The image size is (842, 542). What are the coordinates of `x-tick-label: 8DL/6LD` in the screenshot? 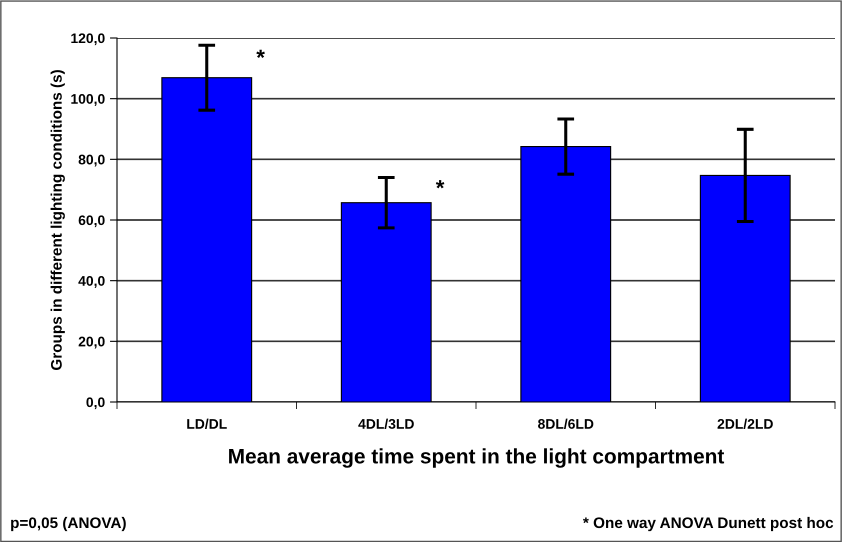 It's located at (566, 424).